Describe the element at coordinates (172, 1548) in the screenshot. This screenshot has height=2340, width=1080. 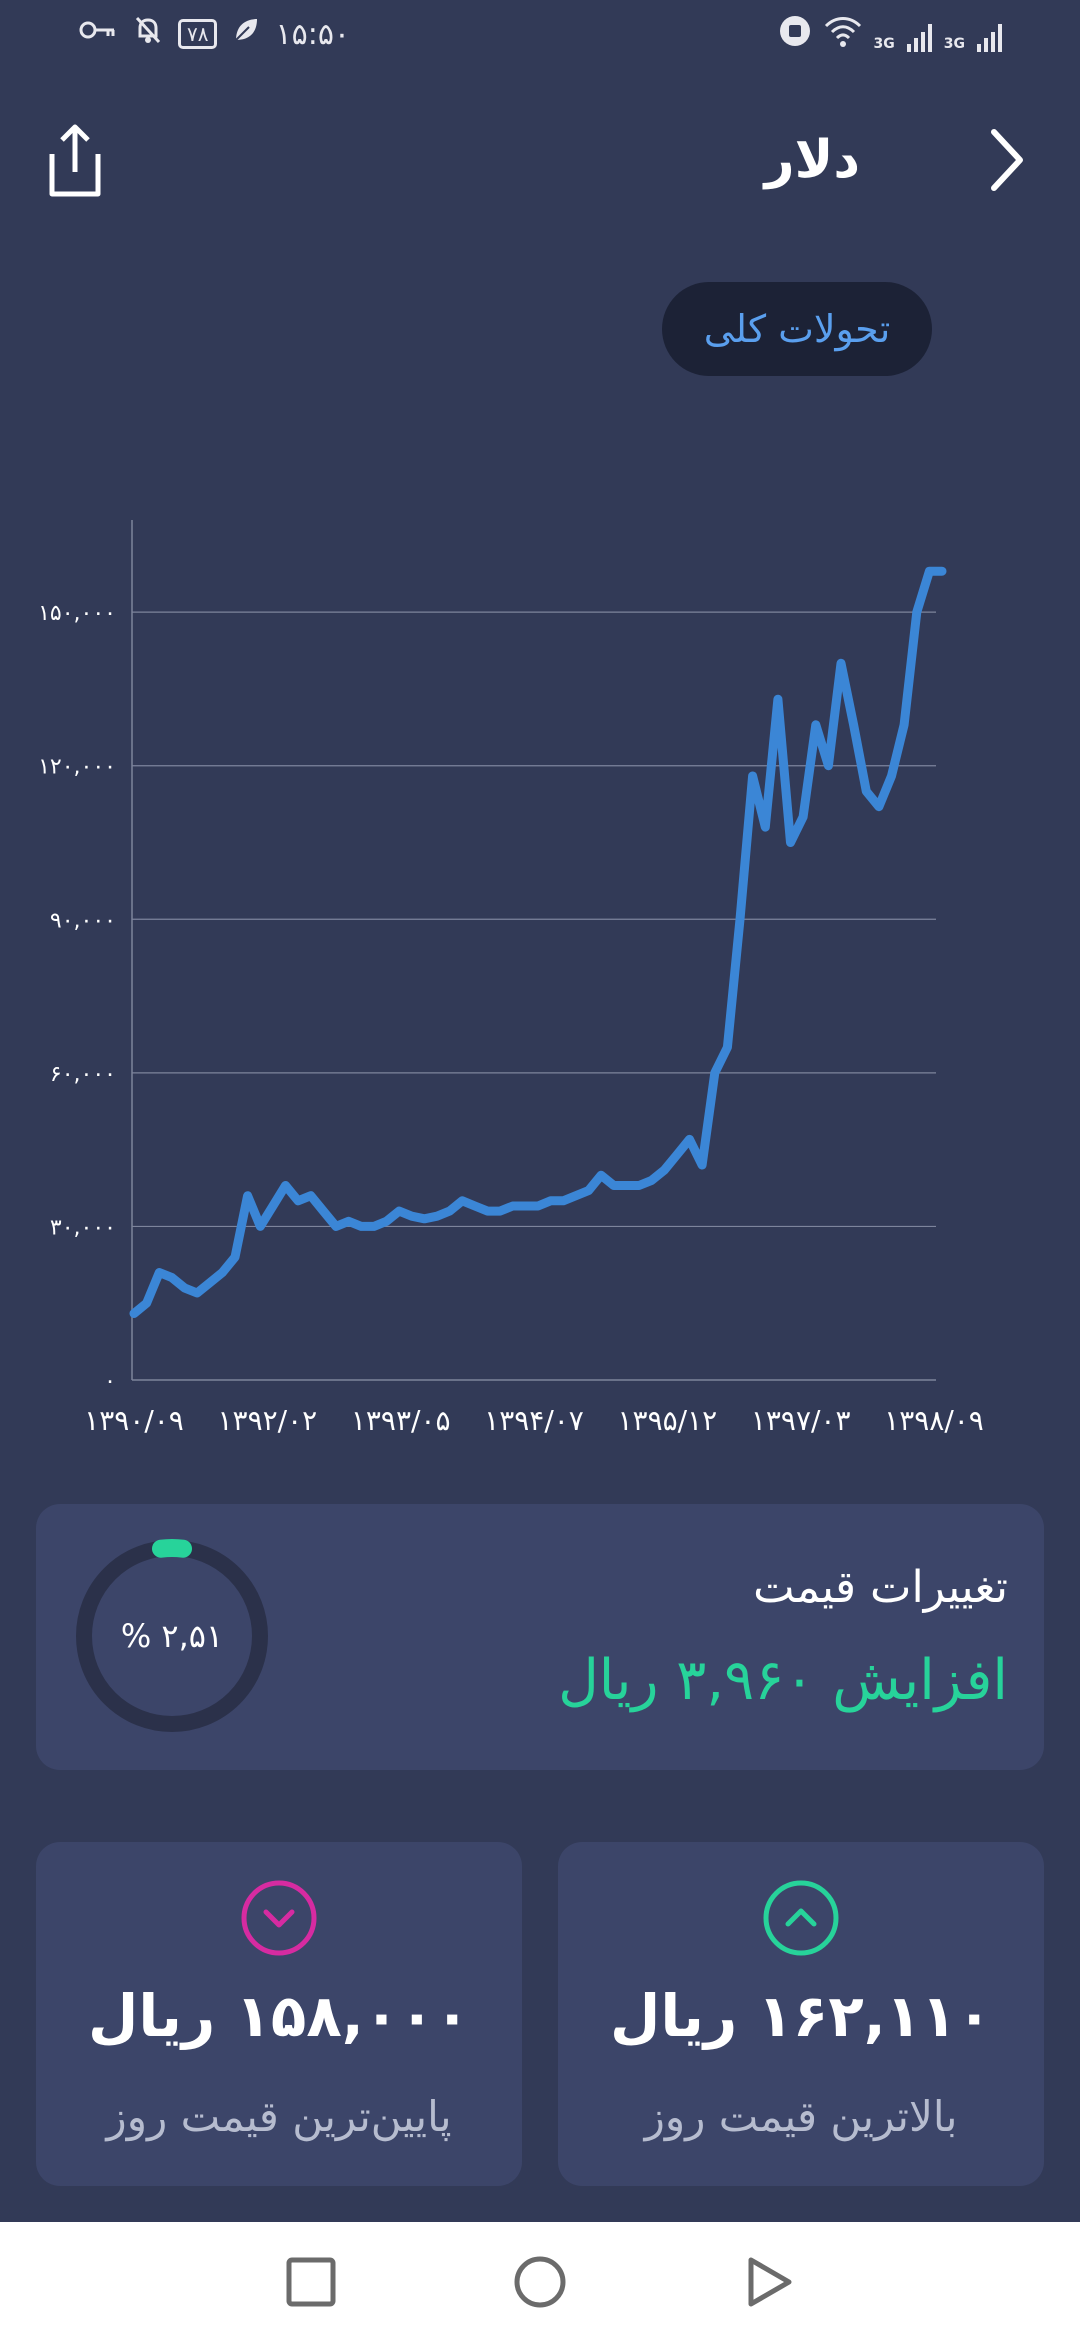
I see `percent-ring-arc` at that location.